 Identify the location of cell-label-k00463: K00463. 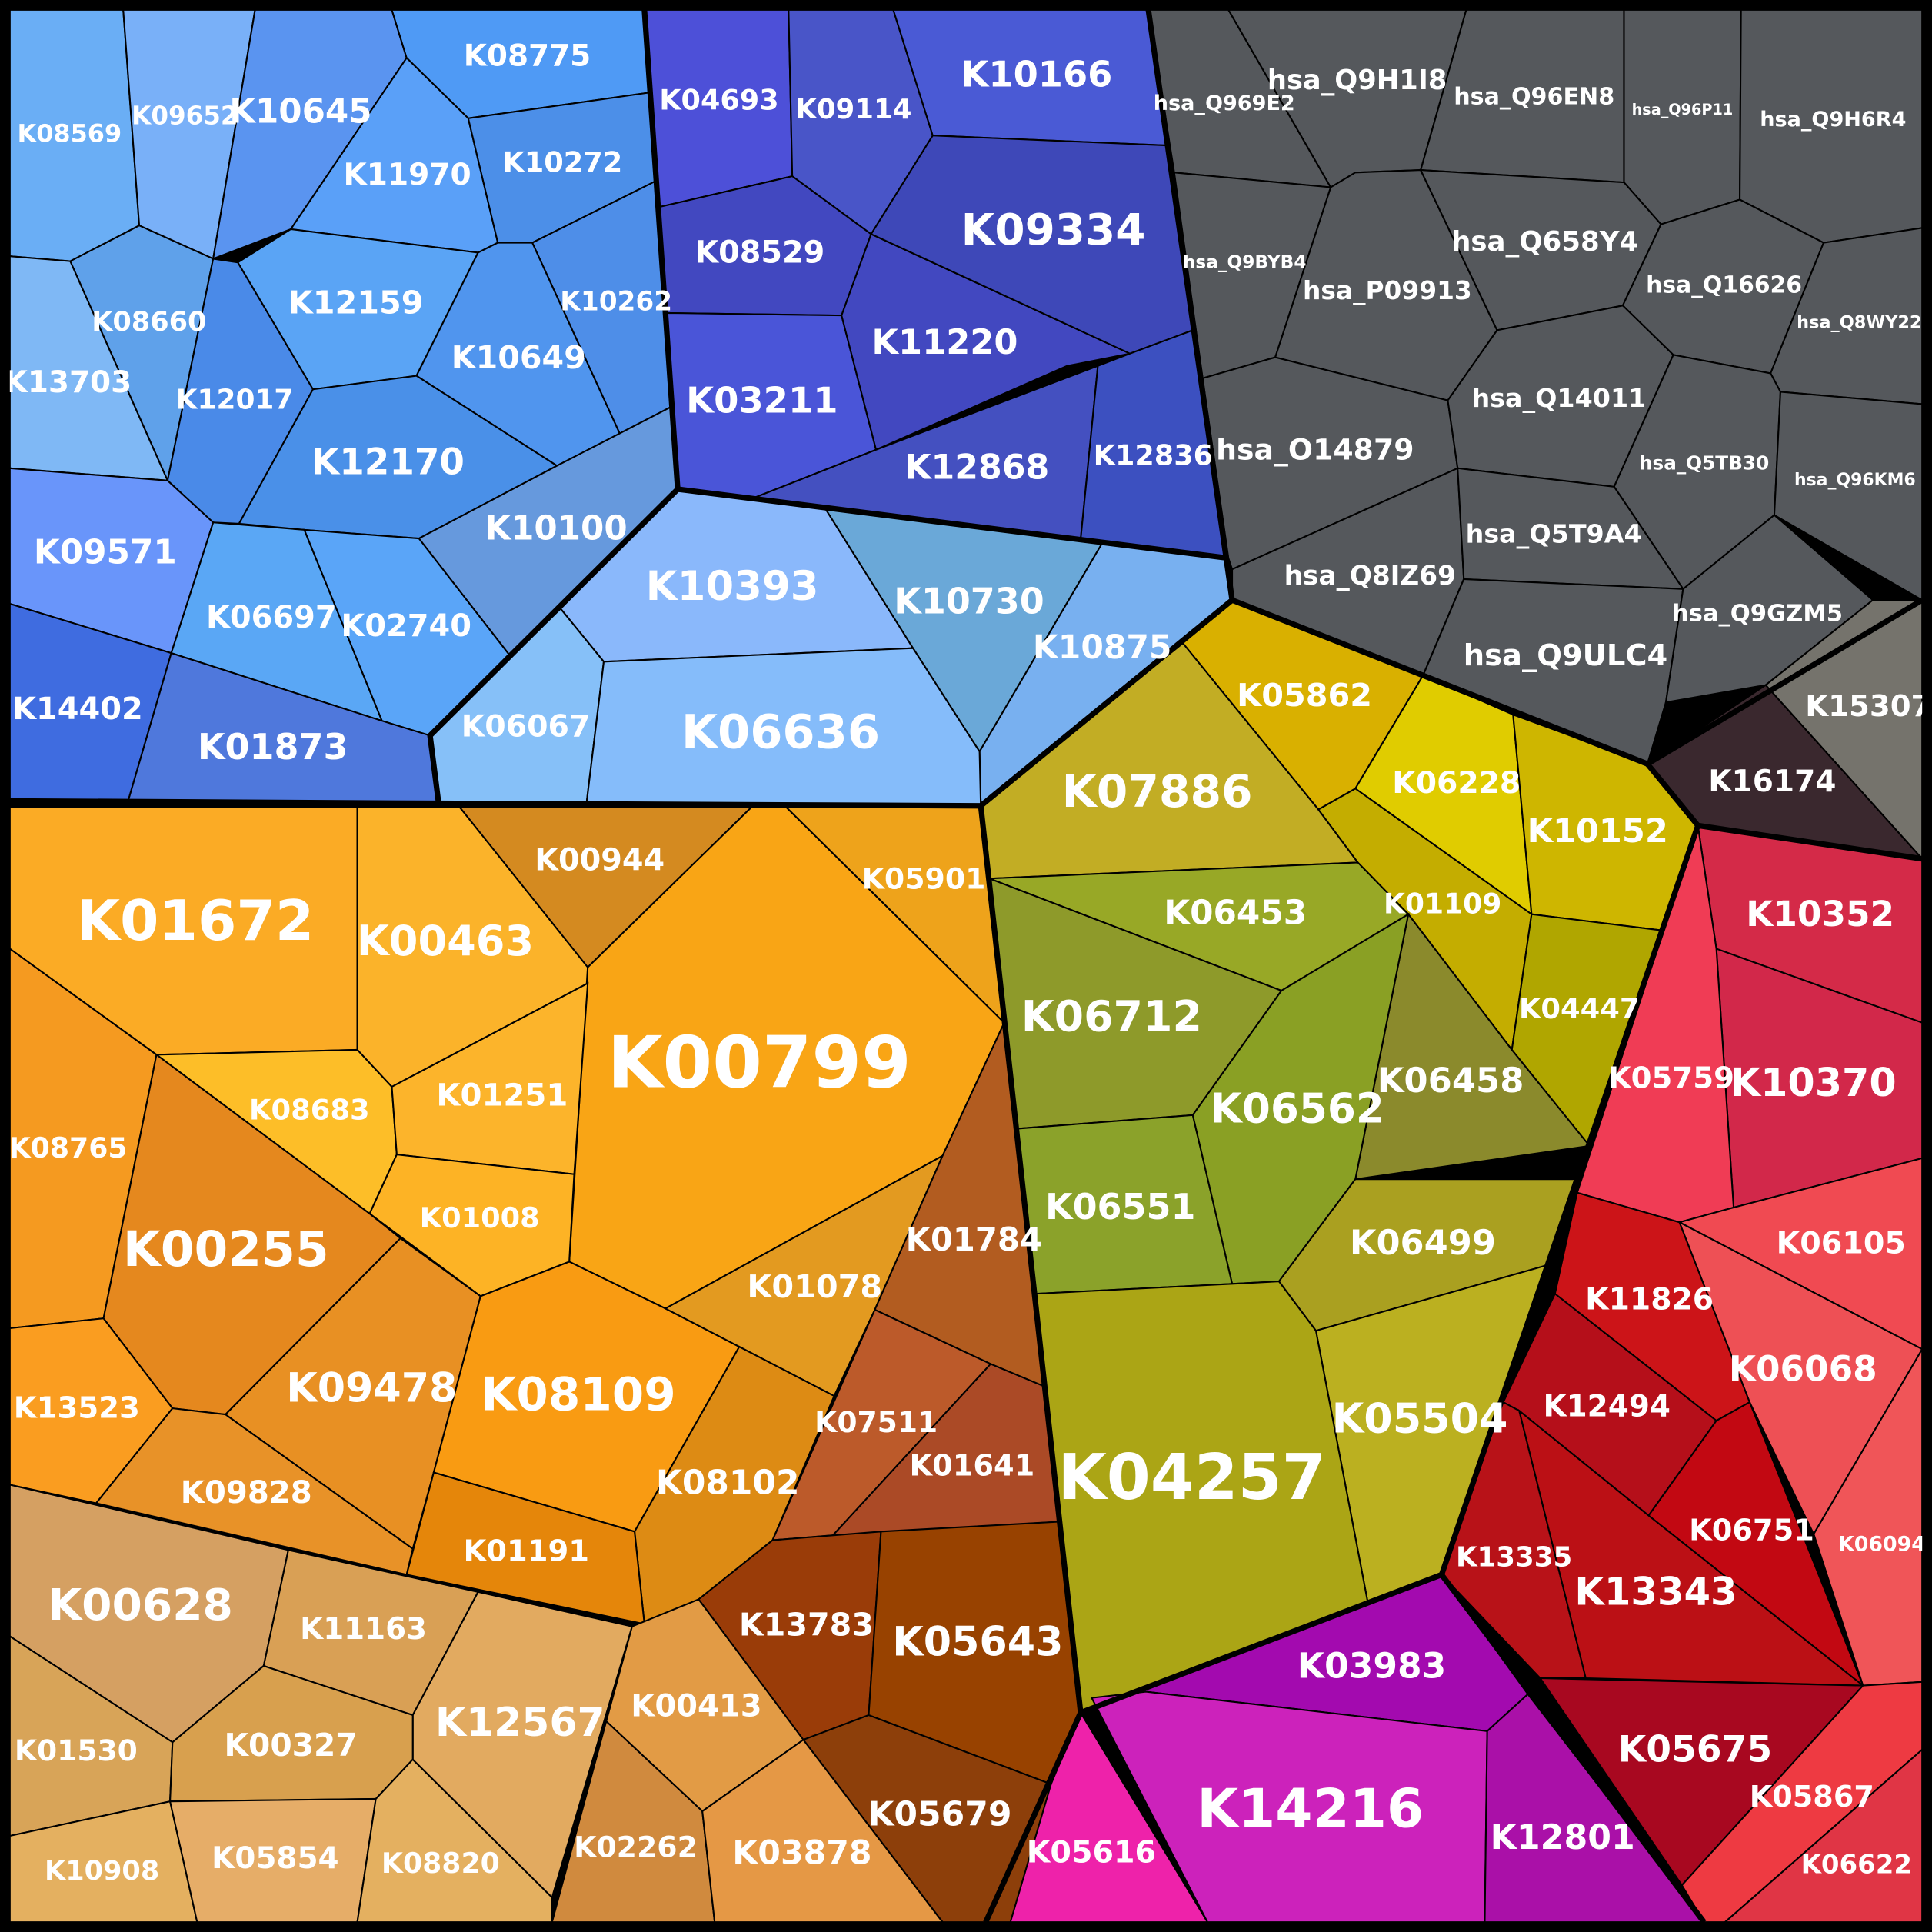
(445, 941).